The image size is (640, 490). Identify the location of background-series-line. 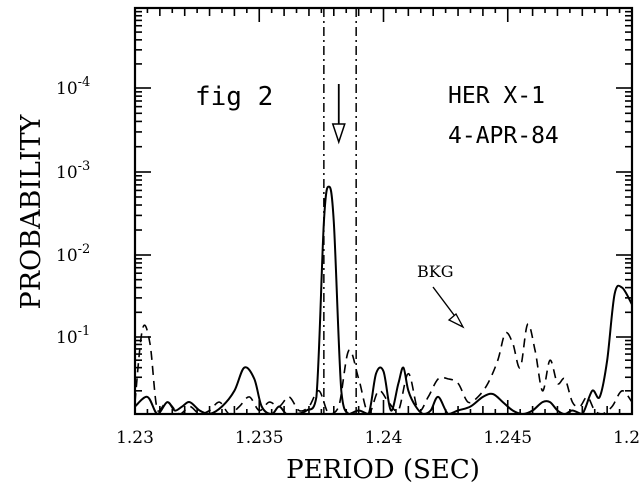
(383, 369).